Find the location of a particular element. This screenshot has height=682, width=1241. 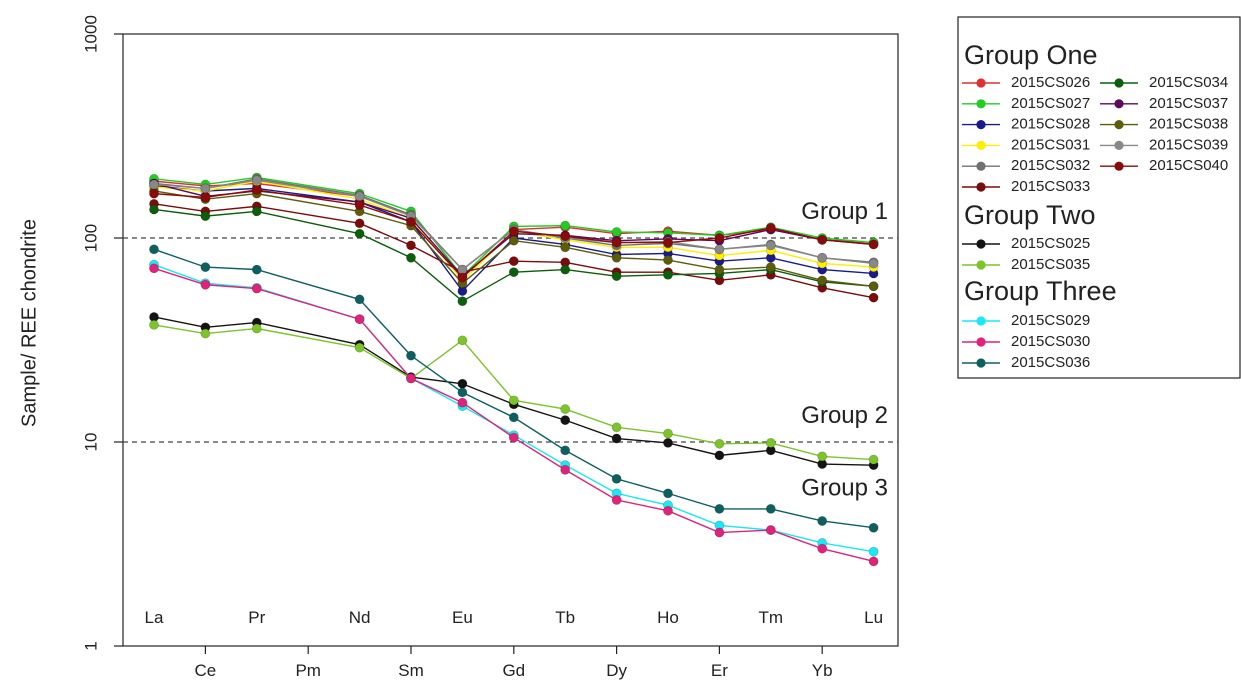

y-tick-label: 10 is located at coordinates (90, 442).